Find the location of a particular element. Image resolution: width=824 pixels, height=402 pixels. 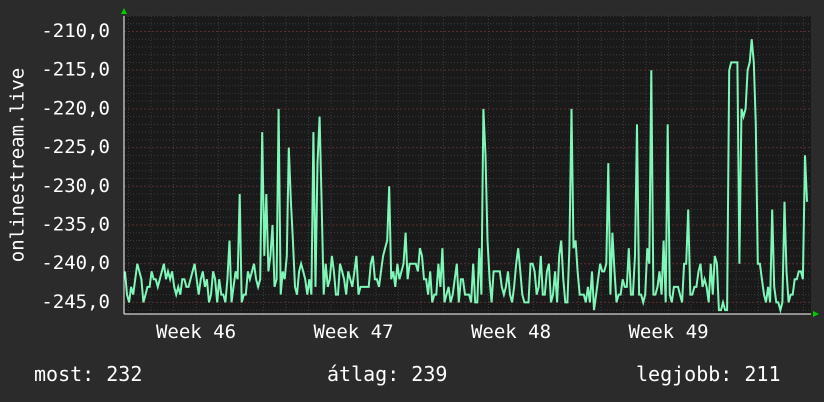

y-tick-label: -245,0 is located at coordinates (75, 302).